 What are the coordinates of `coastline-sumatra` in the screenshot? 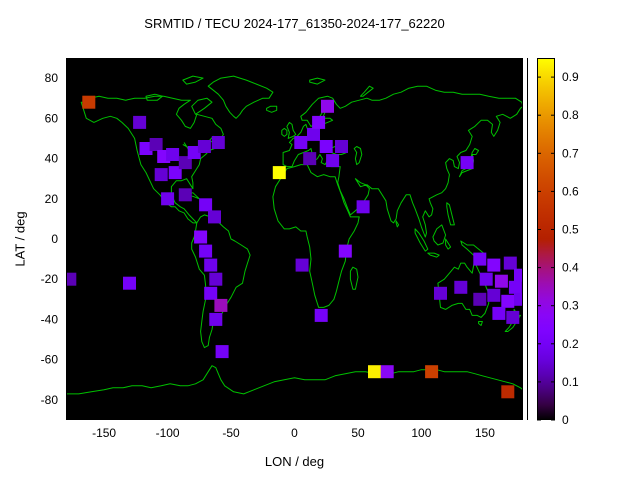 It's located at (421, 240).